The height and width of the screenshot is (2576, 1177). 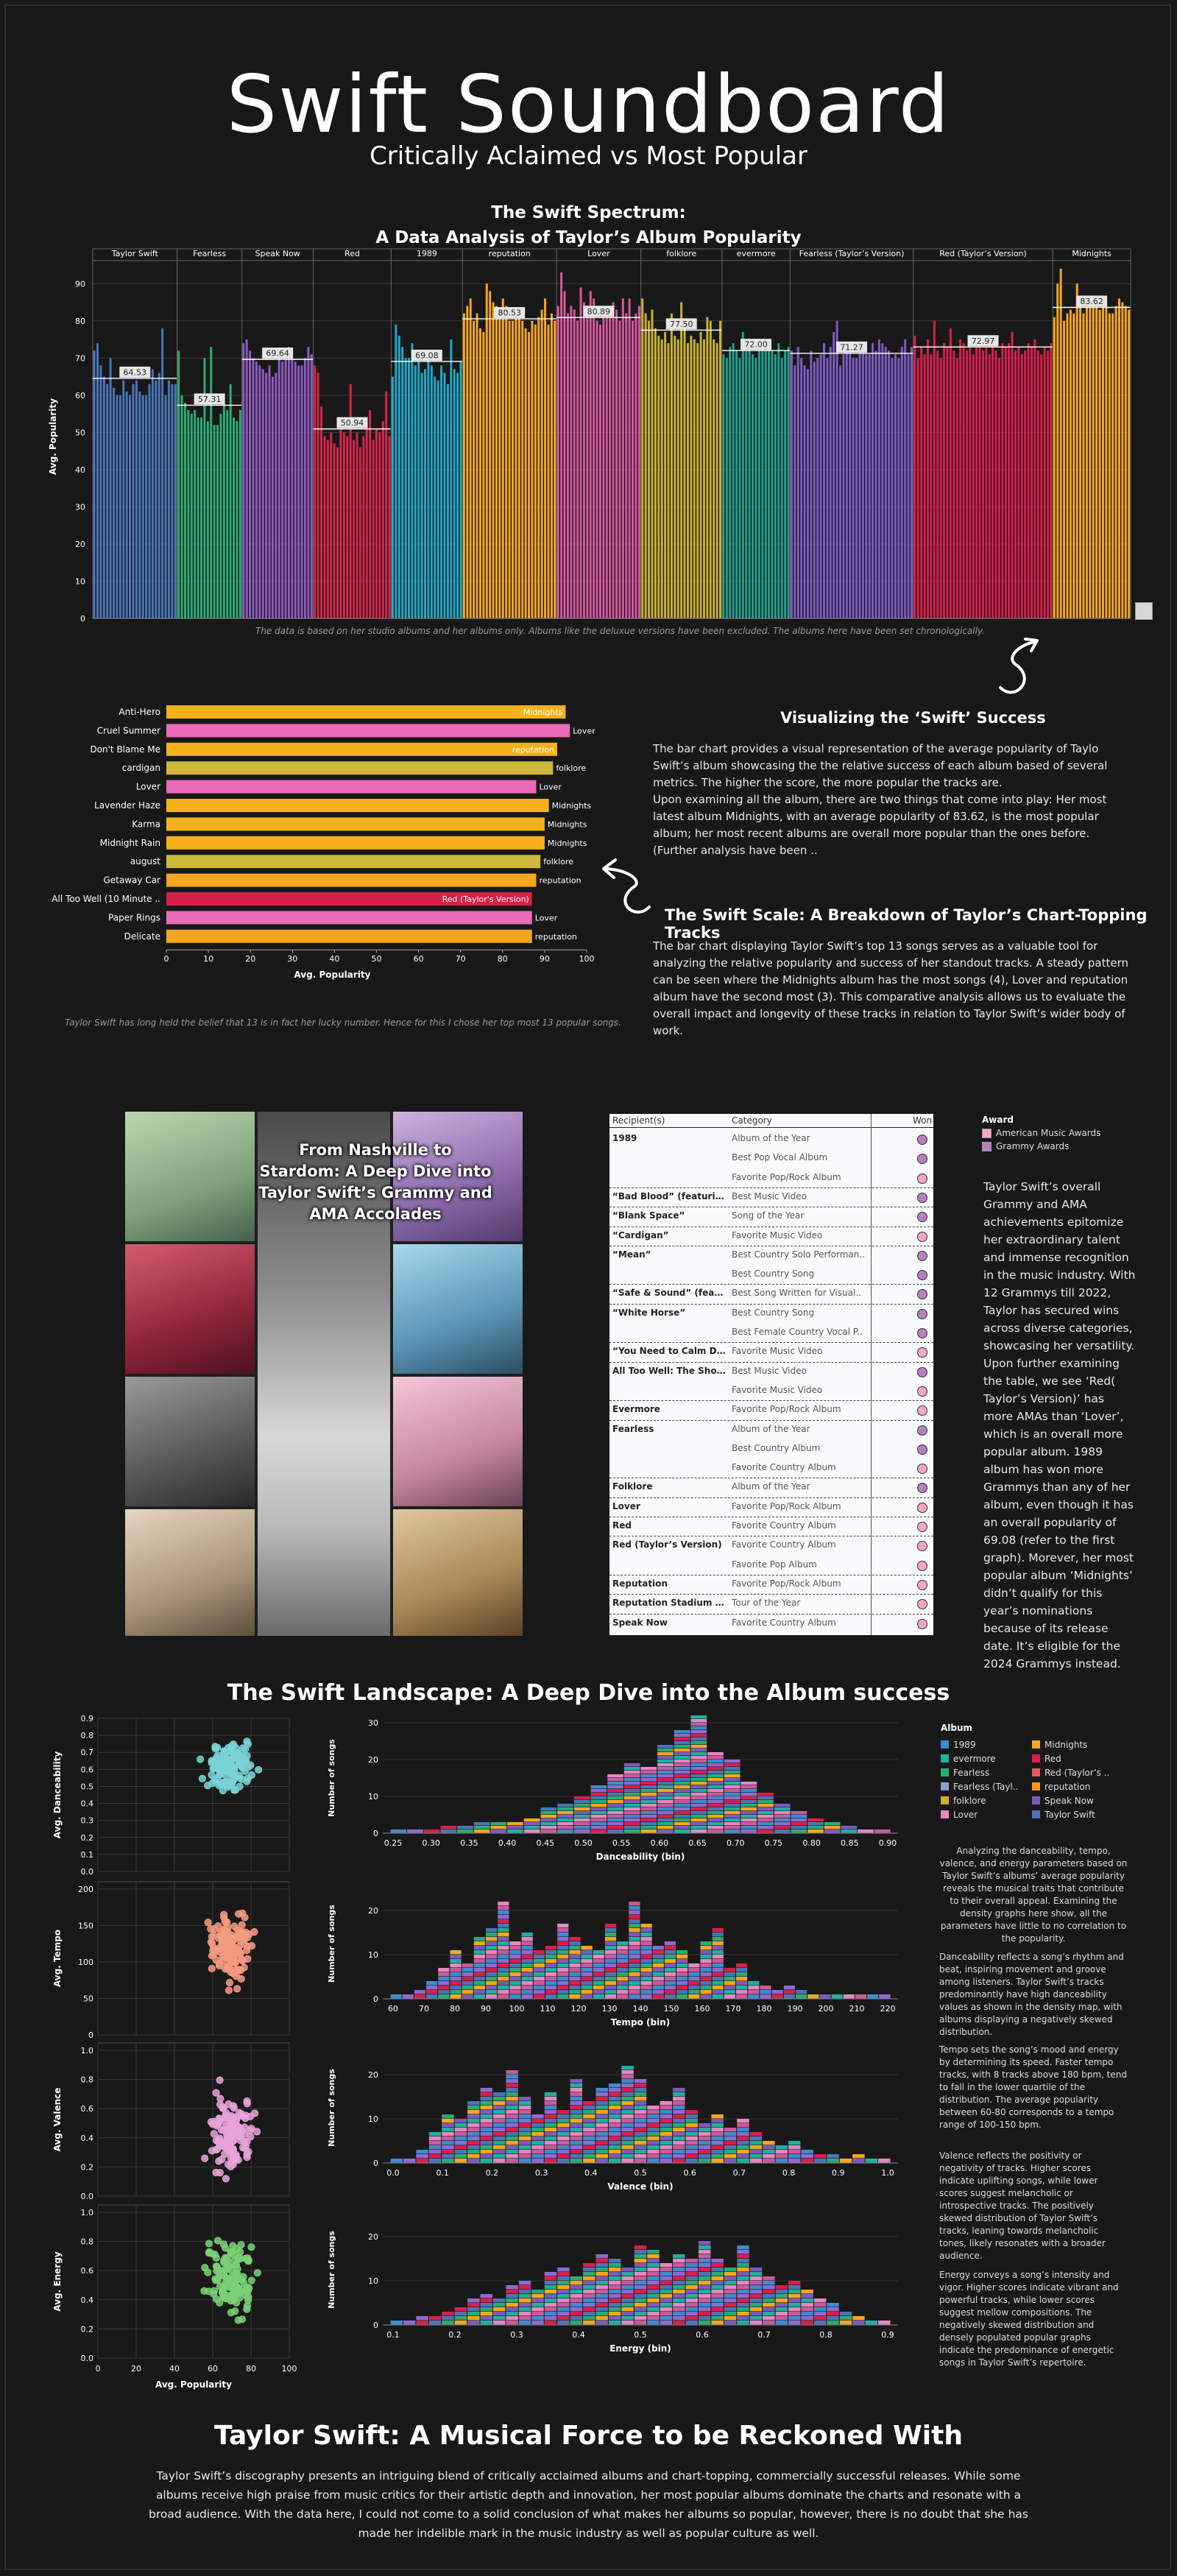 I want to click on legend-item-speak-now: Speak Now, so click(x=1077, y=1800).